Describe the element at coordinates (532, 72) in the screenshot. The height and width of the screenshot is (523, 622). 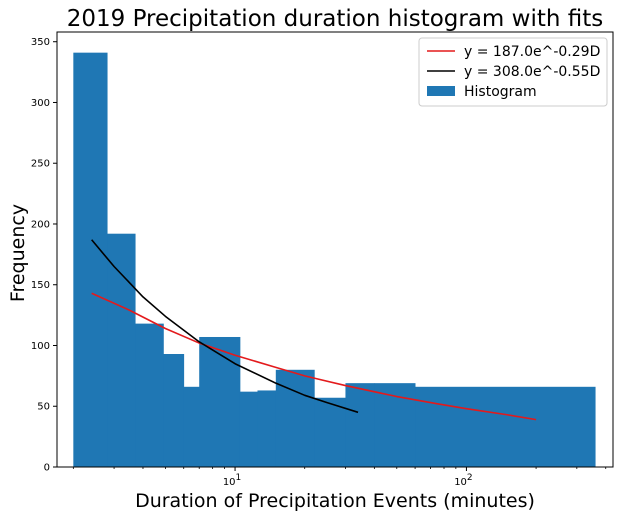
I see `legend-label: y = 308.0e^-0.55D` at that location.